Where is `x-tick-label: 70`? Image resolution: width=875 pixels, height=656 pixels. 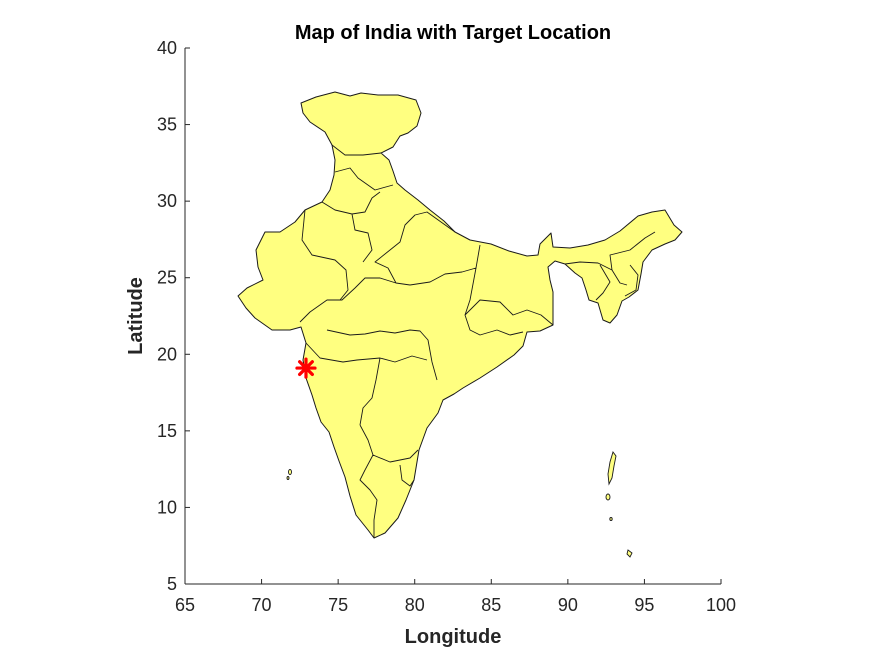 x-tick-label: 70 is located at coordinates (262, 605).